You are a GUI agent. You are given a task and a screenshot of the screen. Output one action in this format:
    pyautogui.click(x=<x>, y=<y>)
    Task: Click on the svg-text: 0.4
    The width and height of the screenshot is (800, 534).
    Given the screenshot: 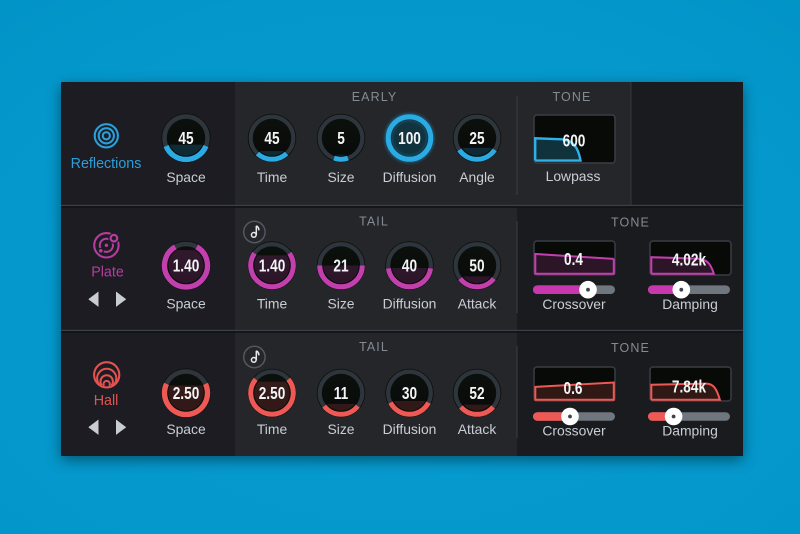 What is the action you would take?
    pyautogui.click(x=573, y=259)
    